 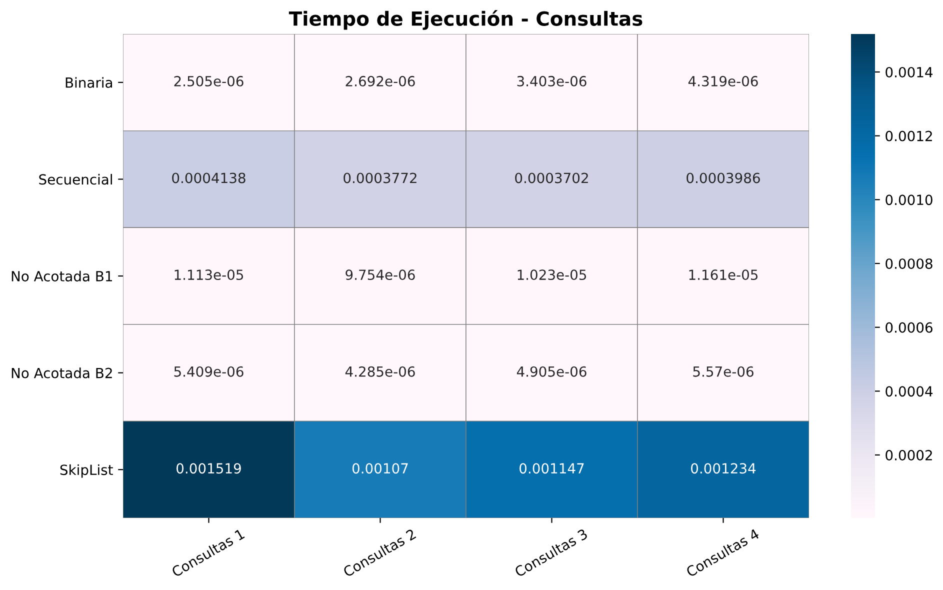 What do you see at coordinates (209, 178) in the screenshot?
I see `data-label: 0.0004138` at bounding box center [209, 178].